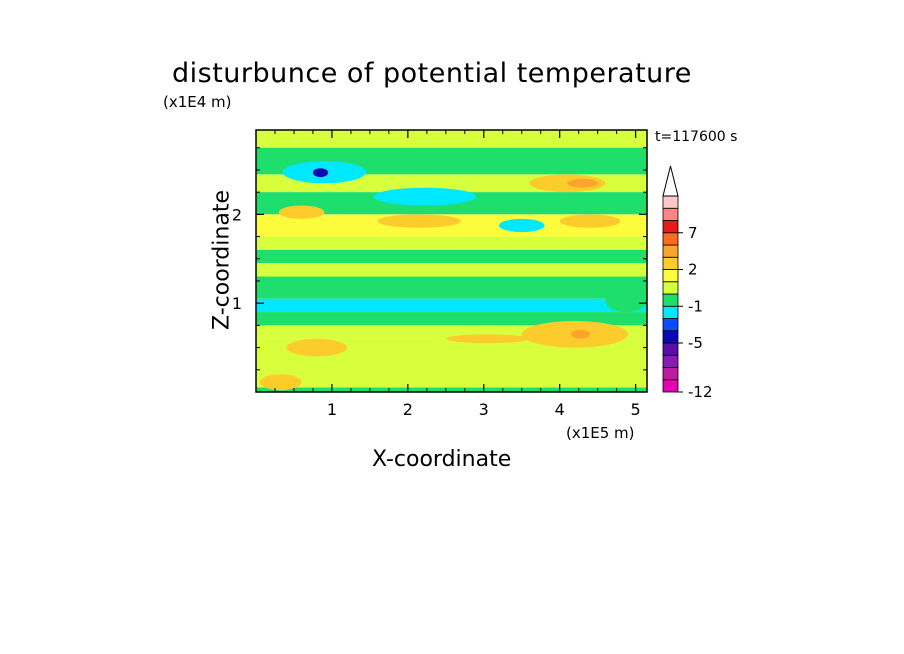  What do you see at coordinates (693, 233) in the screenshot?
I see `colorbar-label: 7` at bounding box center [693, 233].